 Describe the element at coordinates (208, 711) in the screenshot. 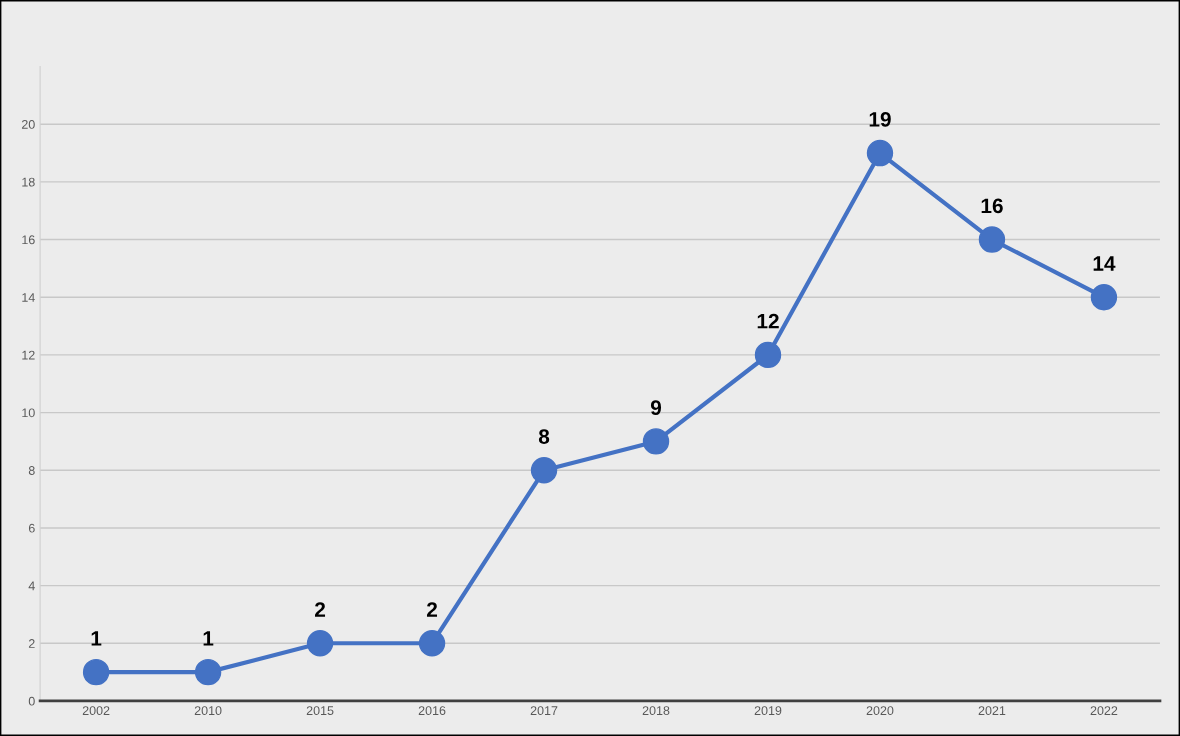

I see `x-tick-label: 2010` at that location.